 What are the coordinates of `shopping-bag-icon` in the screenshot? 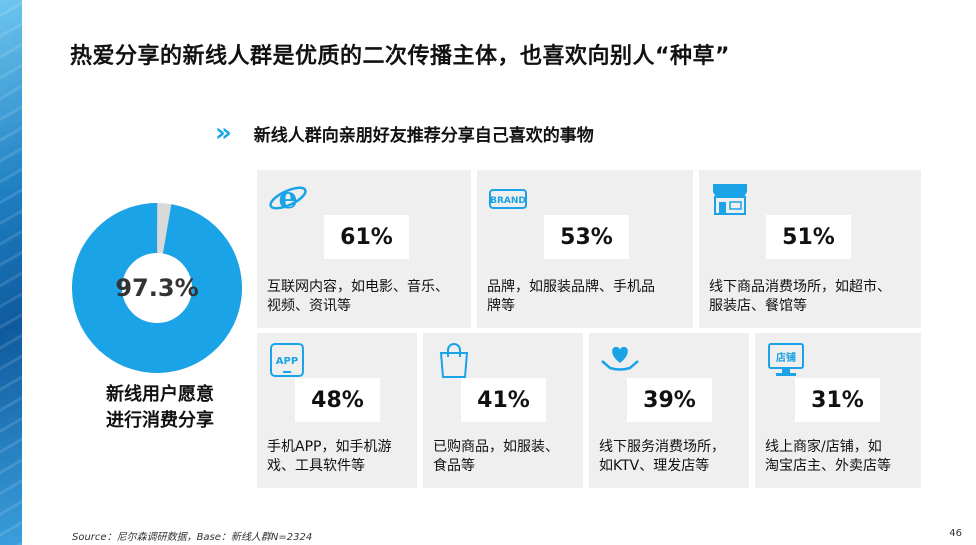 It's located at (454, 360).